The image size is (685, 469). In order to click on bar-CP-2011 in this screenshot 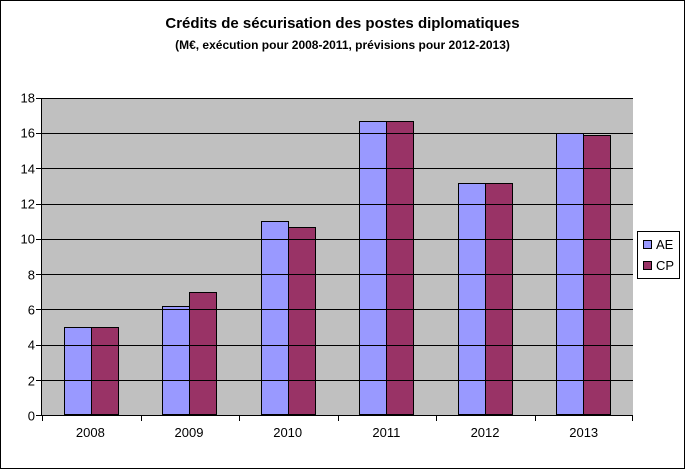, I will do `click(400, 267)`.